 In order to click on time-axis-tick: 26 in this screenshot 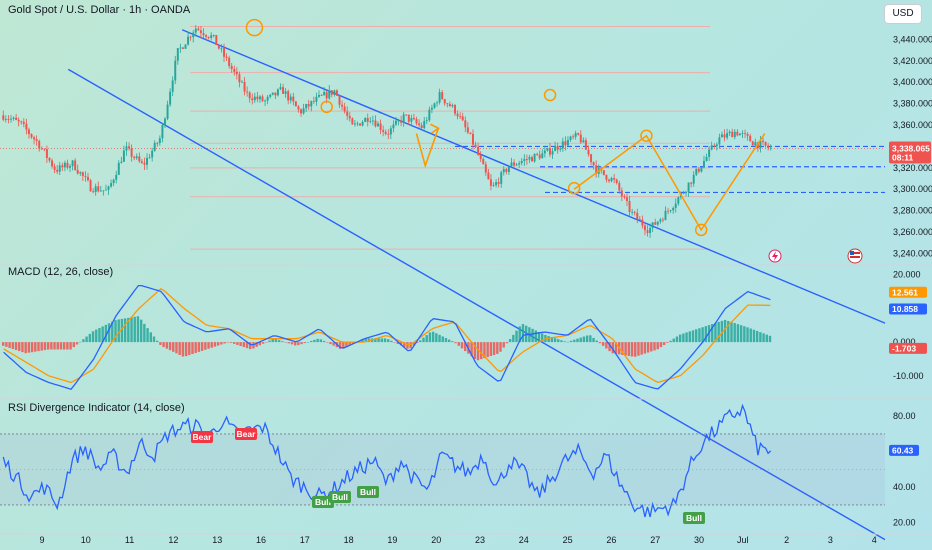, I will do `click(611, 540)`.